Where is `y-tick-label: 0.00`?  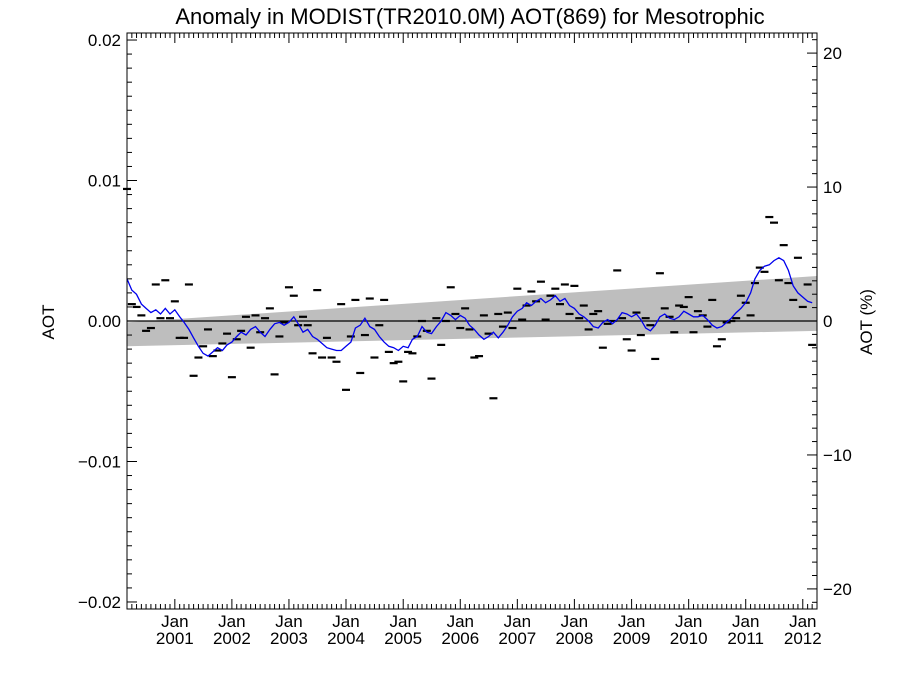 y-tick-label: 0.00 is located at coordinates (104, 321).